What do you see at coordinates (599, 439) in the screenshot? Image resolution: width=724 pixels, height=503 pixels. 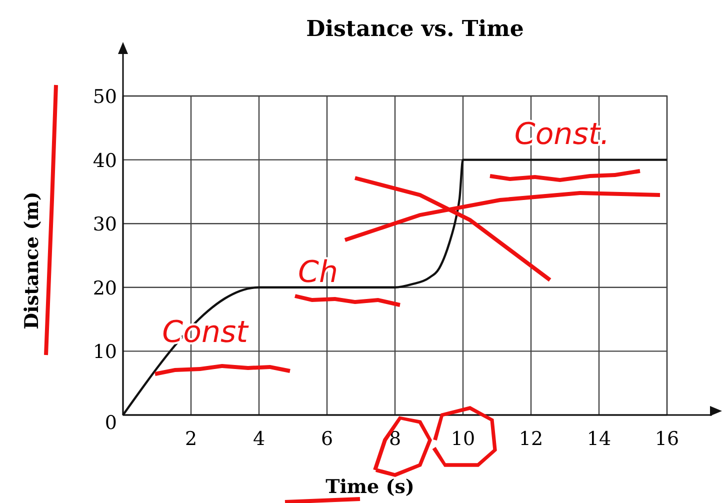 I see `x-tick-label: 14` at bounding box center [599, 439].